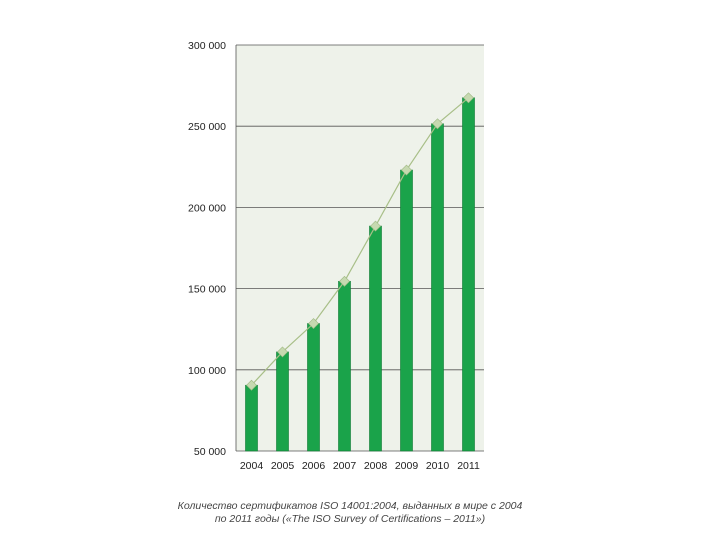 This screenshot has width=720, height=540. I want to click on bar-2009, so click(406, 310).